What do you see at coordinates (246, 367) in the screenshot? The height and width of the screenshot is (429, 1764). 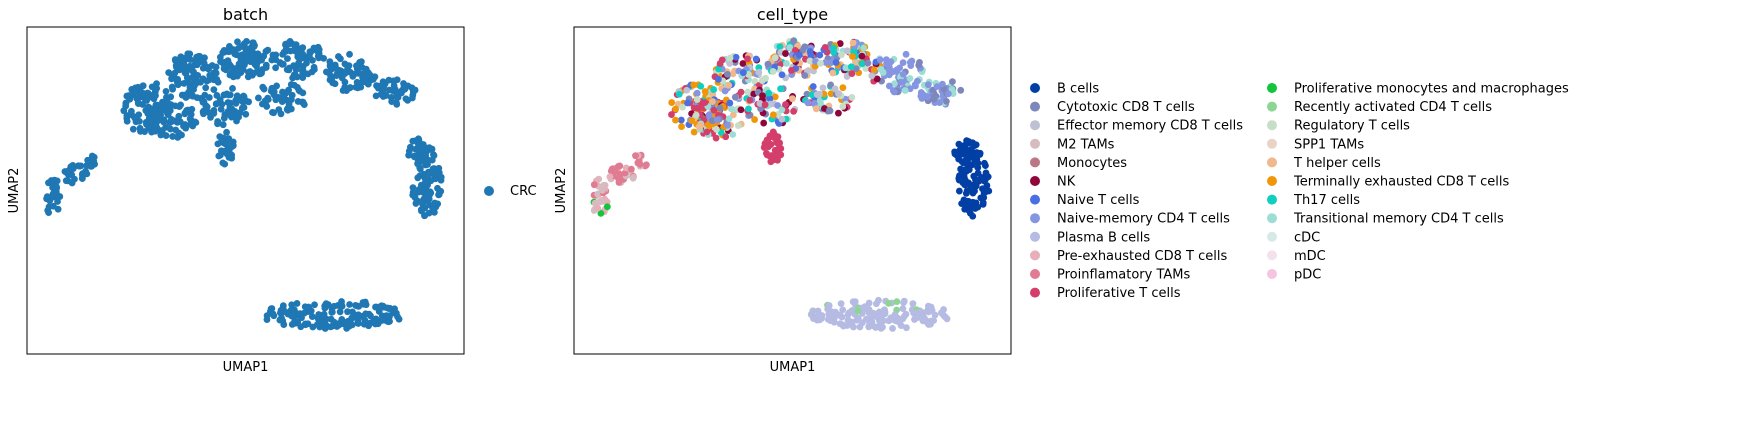 I see `x-axis-label-0: UMAP1` at bounding box center [246, 367].